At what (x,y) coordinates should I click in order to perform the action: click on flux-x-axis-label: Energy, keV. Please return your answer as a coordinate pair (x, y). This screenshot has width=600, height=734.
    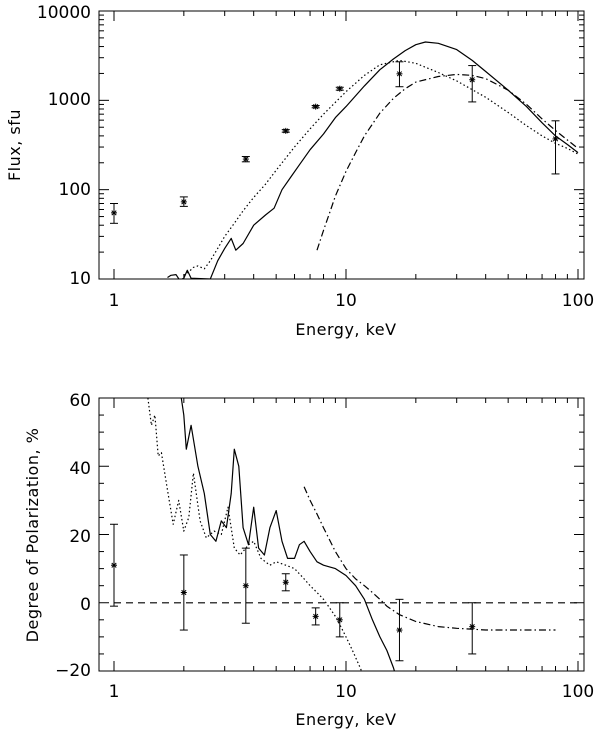
    Looking at the image, I should click on (345, 329).